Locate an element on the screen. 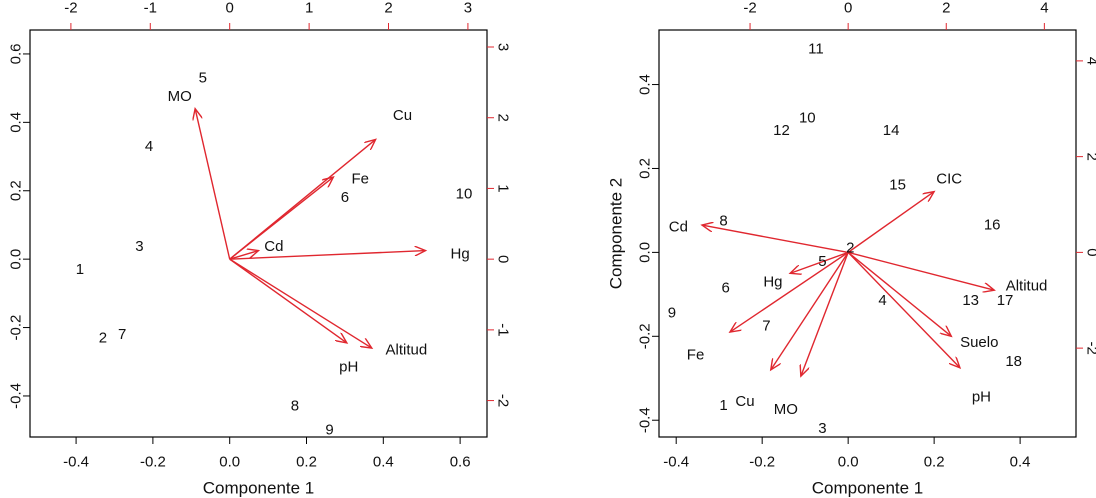 Image resolution: width=1096 pixels, height=498 pixels. score-label-18: 18 is located at coordinates (1013, 361).